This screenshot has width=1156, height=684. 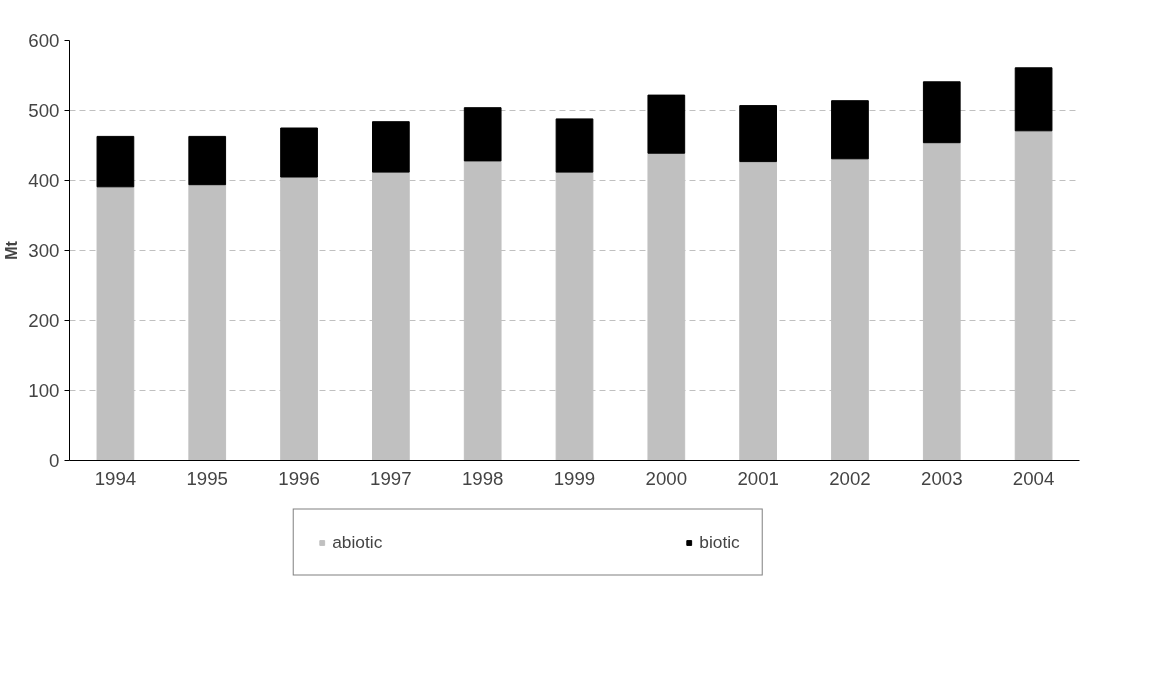 I want to click on x-tick-label: 2001, so click(x=758, y=478).